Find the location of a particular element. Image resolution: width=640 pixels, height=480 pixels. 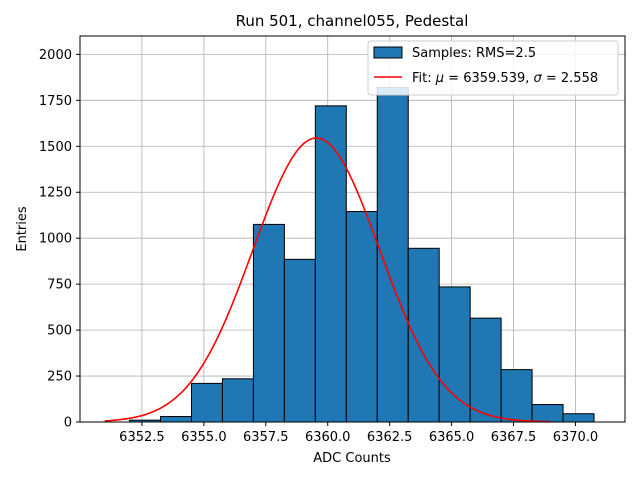

y-tick-label: 1750 is located at coordinates (55, 101).